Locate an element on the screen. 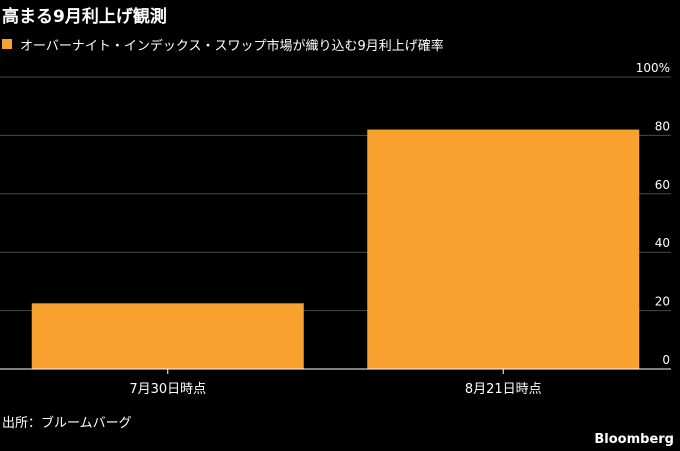 This screenshot has width=680, height=451. brand-logo: Bloomberg is located at coordinates (634, 439).